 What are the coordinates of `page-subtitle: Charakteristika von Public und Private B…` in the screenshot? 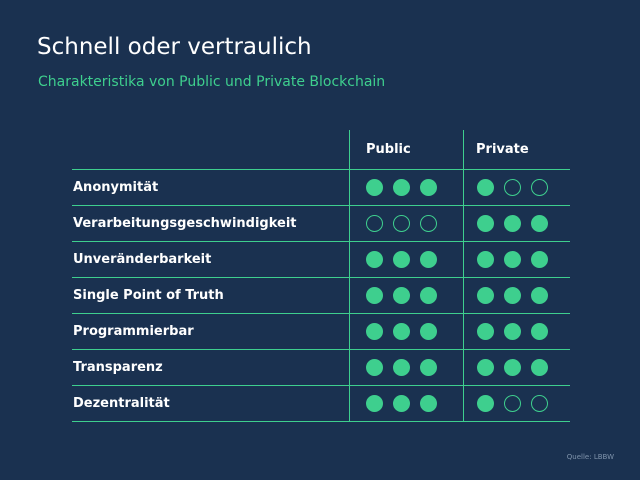 It's located at (212, 82).